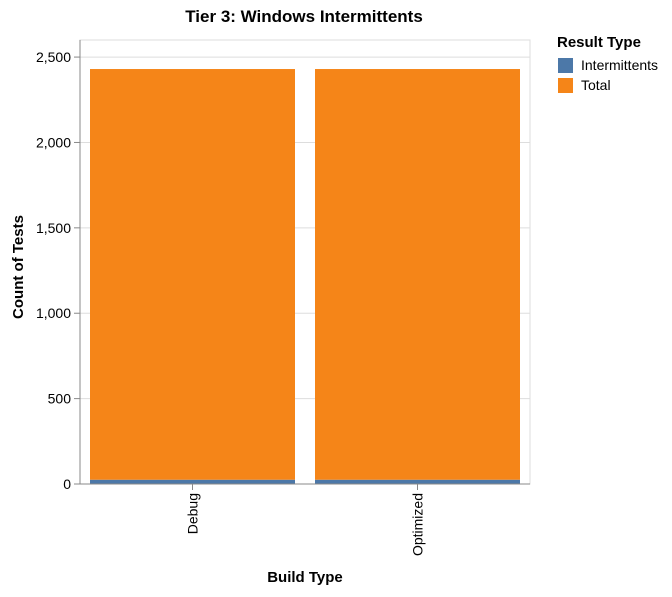 This screenshot has width=672, height=597. I want to click on bar-intermittents-debug, so click(192, 481).